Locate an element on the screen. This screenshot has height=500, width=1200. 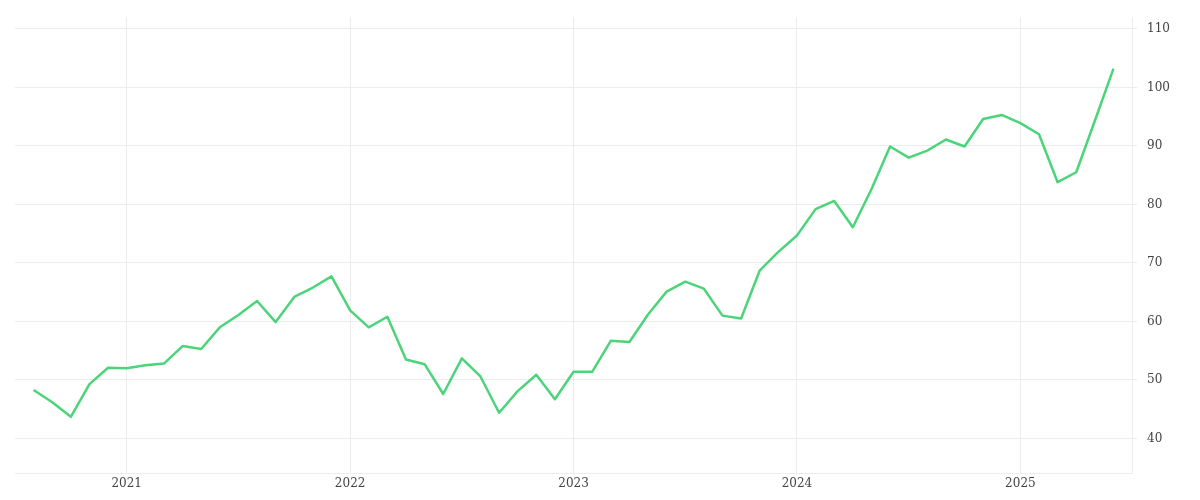
y-tick-label: 40 is located at coordinates (1155, 437).